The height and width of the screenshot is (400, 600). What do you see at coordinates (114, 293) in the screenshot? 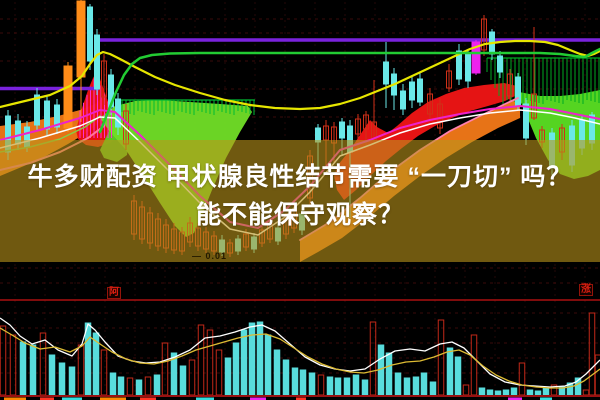
I see `watermark-seal-left: 阿` at bounding box center [114, 293].